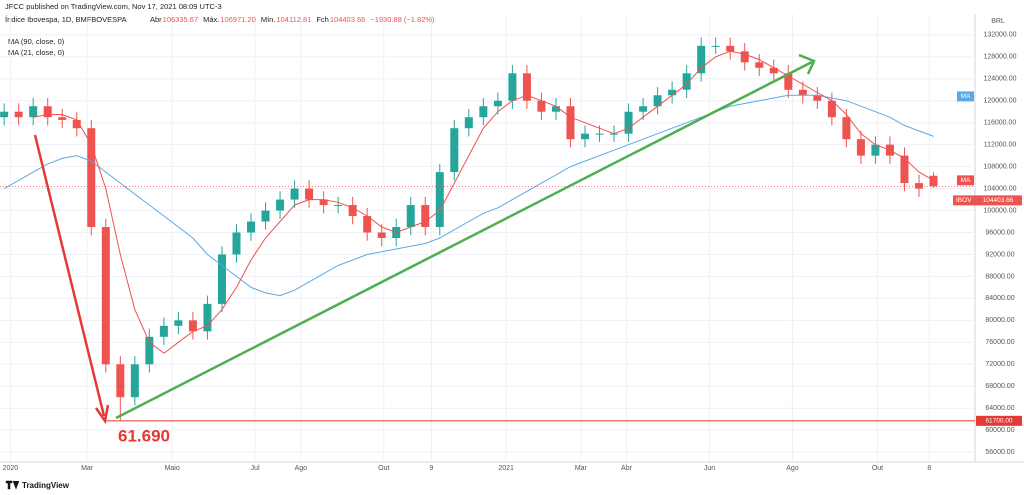 Image resolution: width=1024 pixels, height=495 pixels. I want to click on ma-tag, so click(965, 96).